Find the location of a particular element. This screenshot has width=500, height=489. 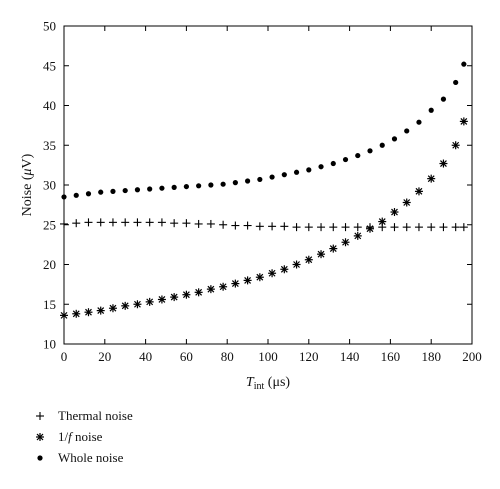

legend-label-part: noise is located at coordinates (87, 436).